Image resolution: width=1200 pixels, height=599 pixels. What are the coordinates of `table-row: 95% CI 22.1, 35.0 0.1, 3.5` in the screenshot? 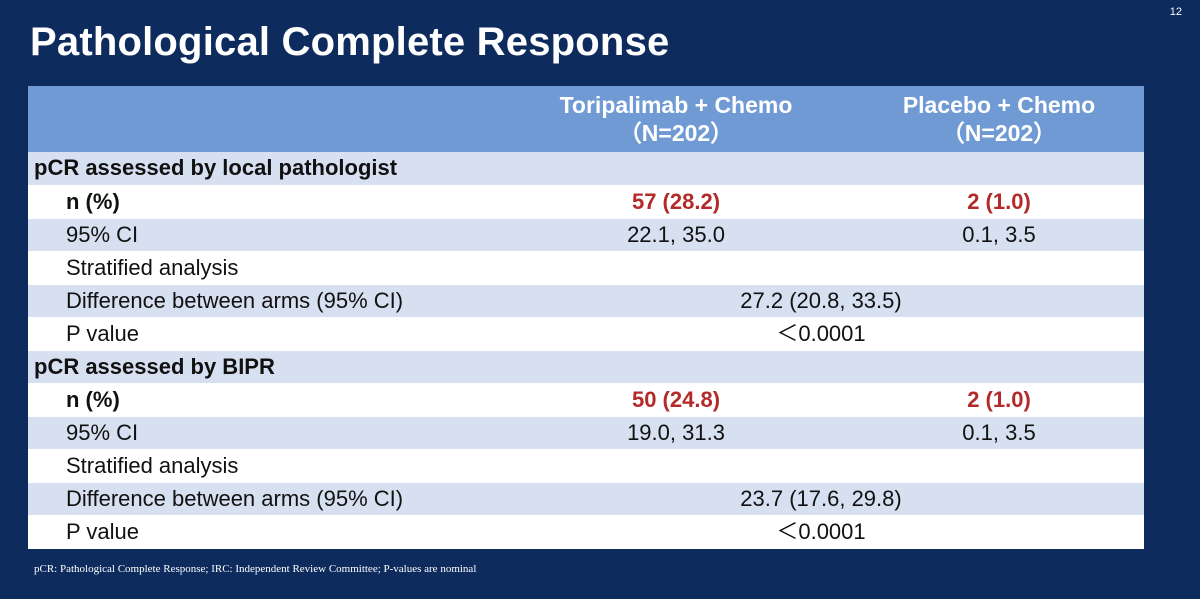 It's located at (586, 235).